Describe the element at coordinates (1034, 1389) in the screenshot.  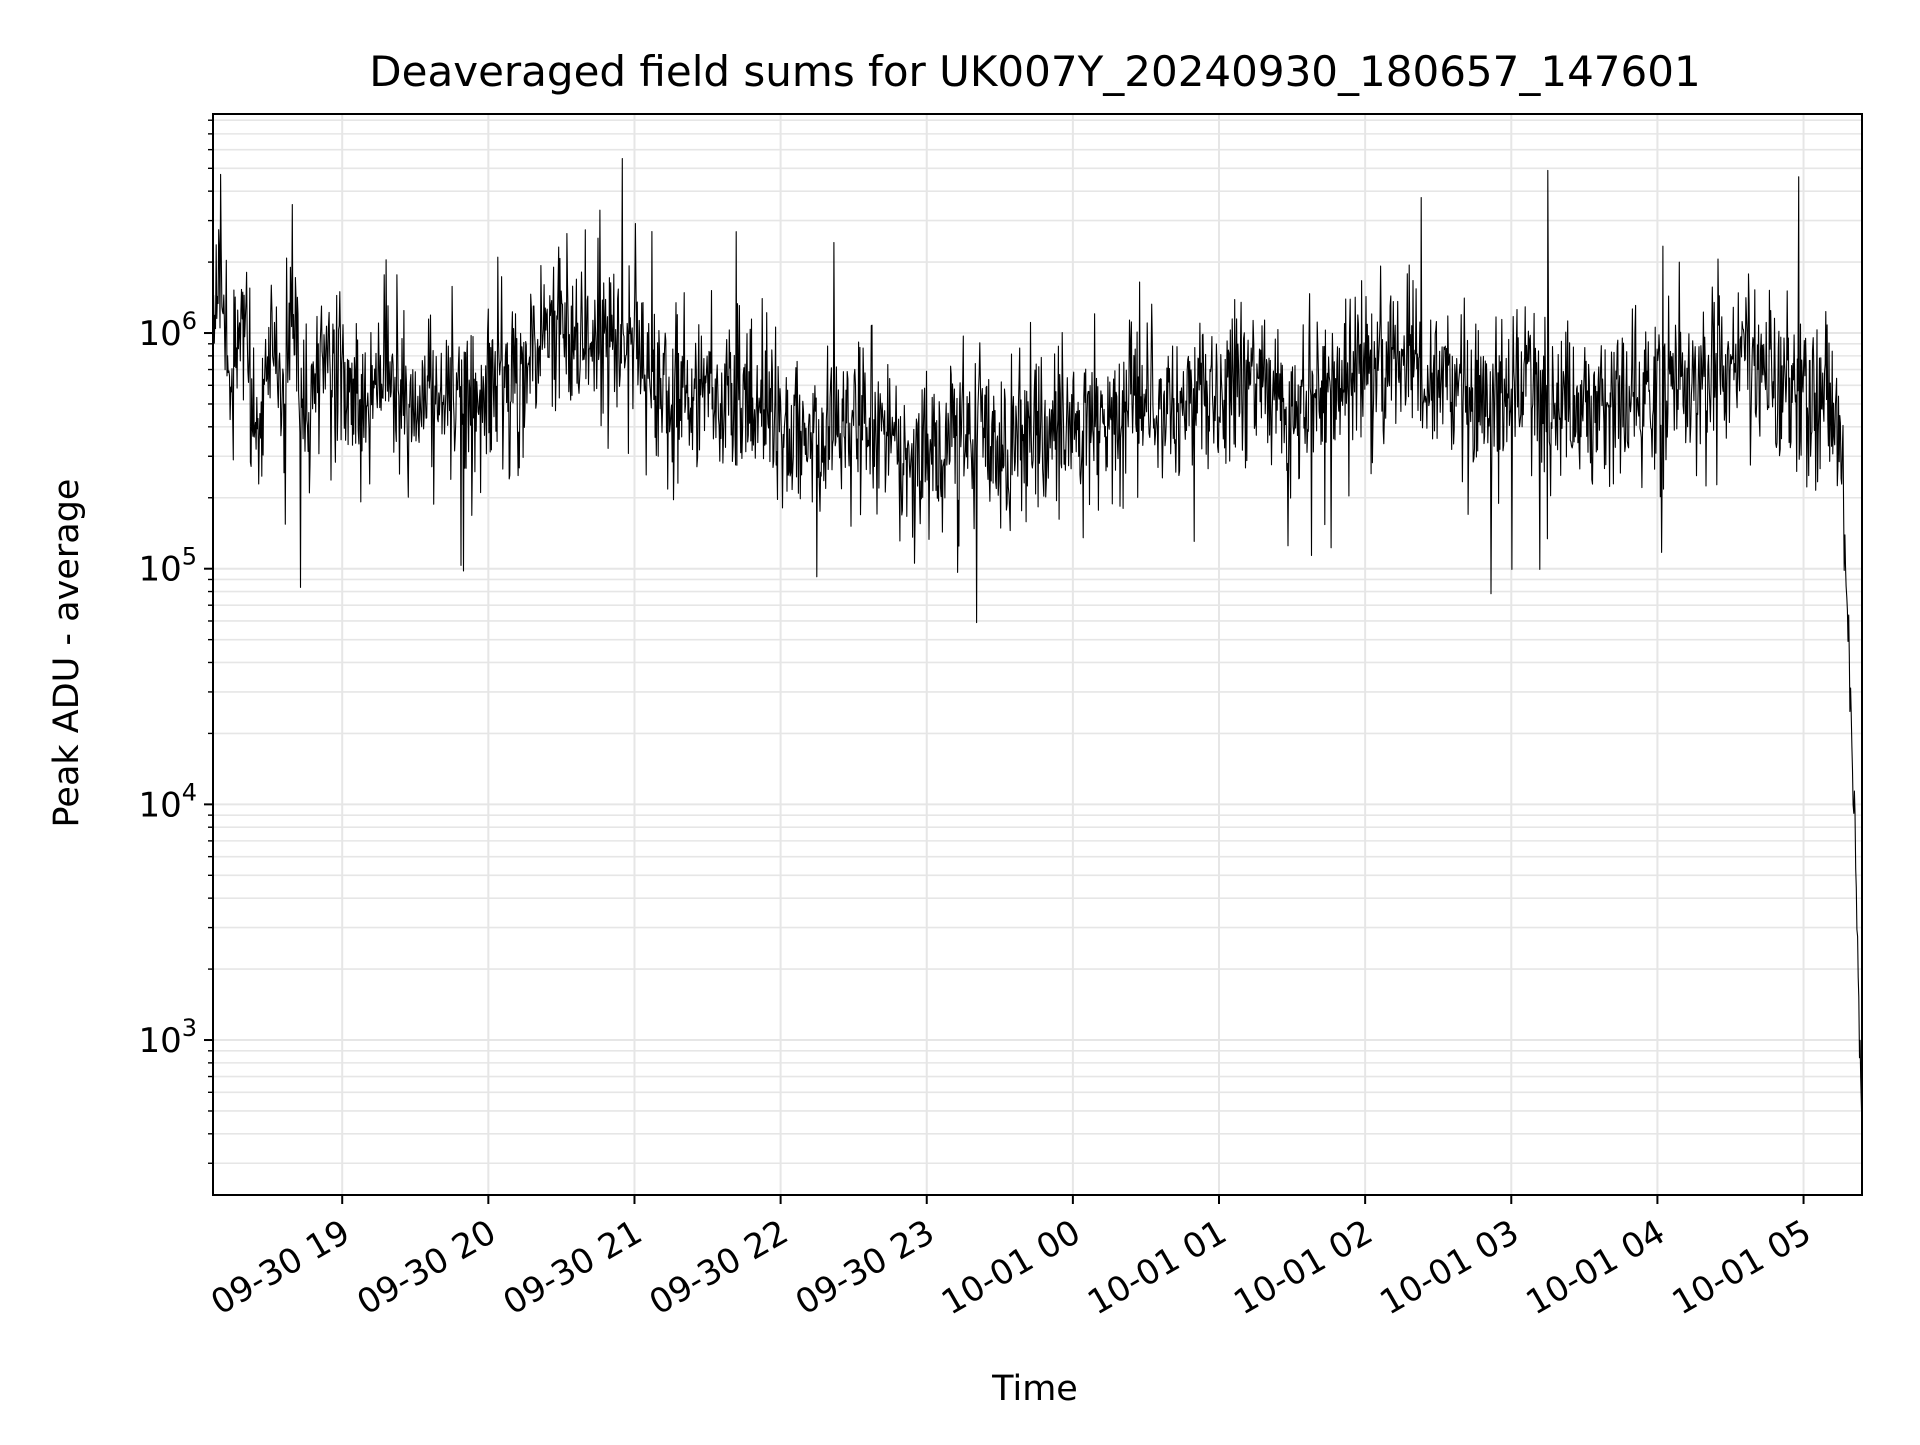
I see `x-axis-title: Time` at that location.